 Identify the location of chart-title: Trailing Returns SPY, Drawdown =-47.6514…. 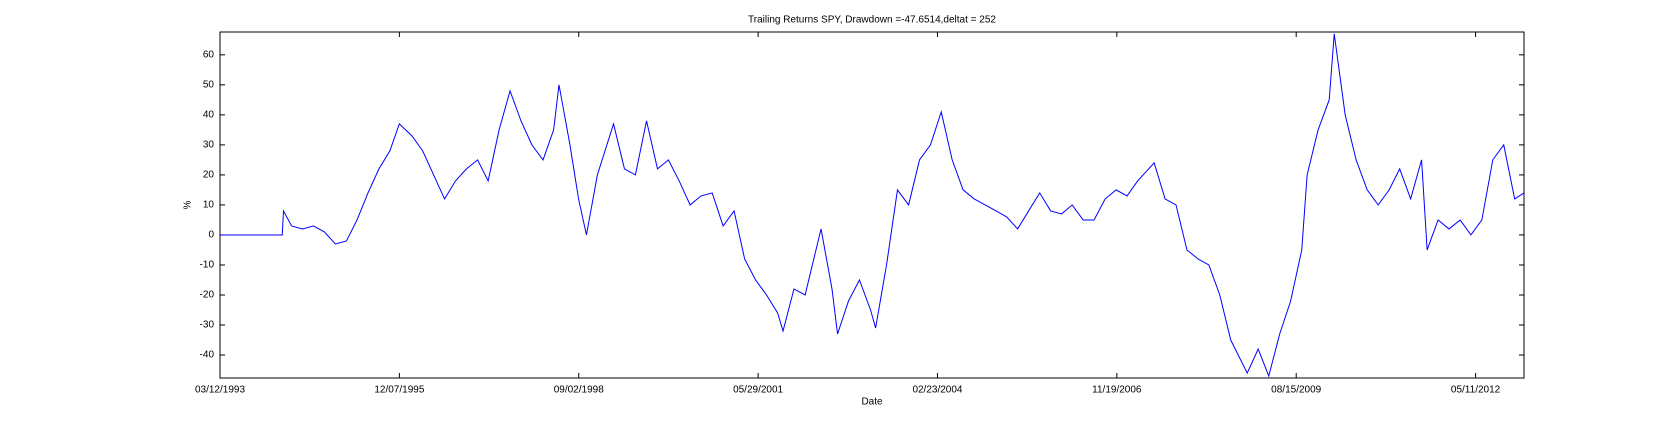
(872, 20).